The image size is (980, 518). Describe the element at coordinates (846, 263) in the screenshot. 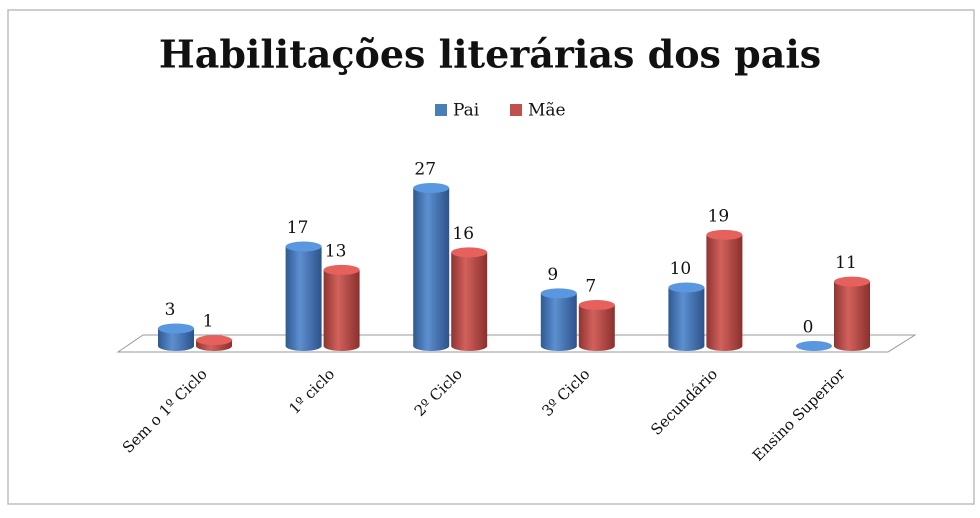

I see `data-label: 11` at that location.